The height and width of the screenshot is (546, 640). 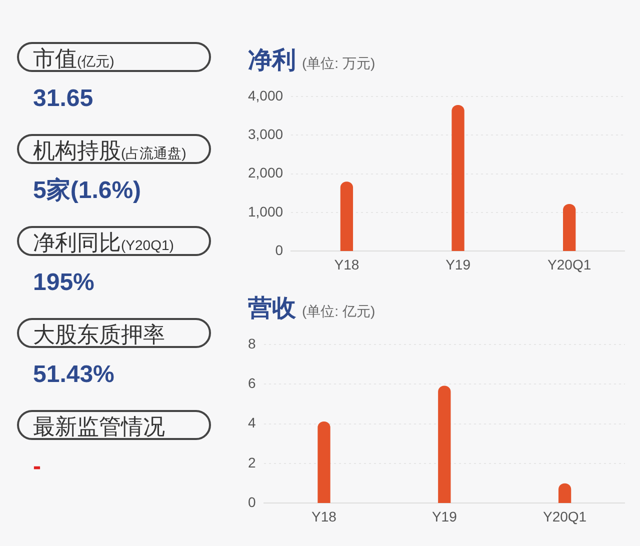 I want to click on text: 195%, so click(x=64, y=283).